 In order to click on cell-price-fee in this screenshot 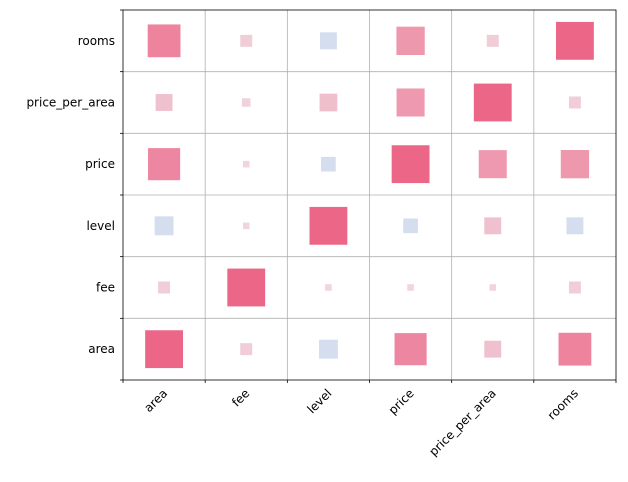, I will do `click(246, 164)`.